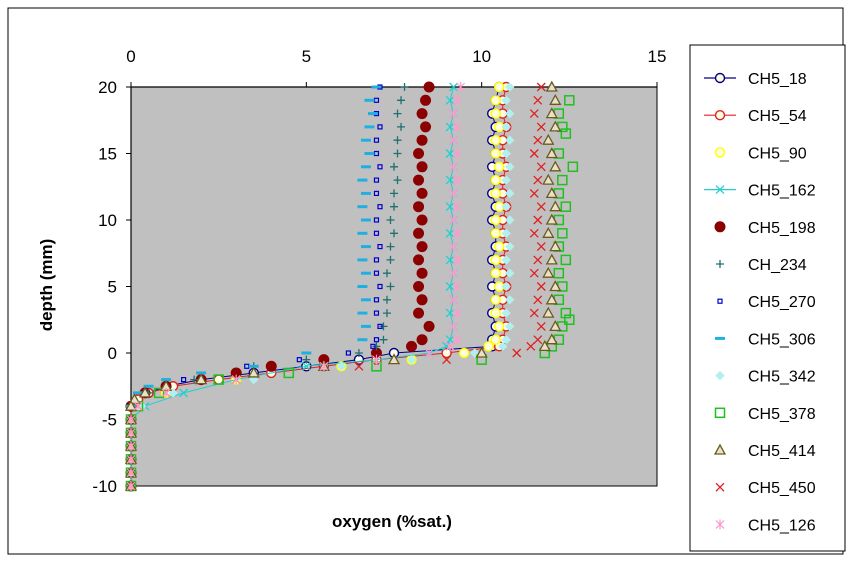  Describe the element at coordinates (777, 153) in the screenshot. I see `legend-label: CH5_90` at that location.